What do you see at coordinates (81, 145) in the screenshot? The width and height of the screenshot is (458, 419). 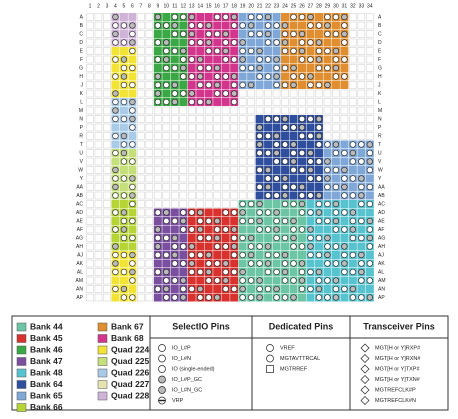 I see `row-label: T` at bounding box center [81, 145].